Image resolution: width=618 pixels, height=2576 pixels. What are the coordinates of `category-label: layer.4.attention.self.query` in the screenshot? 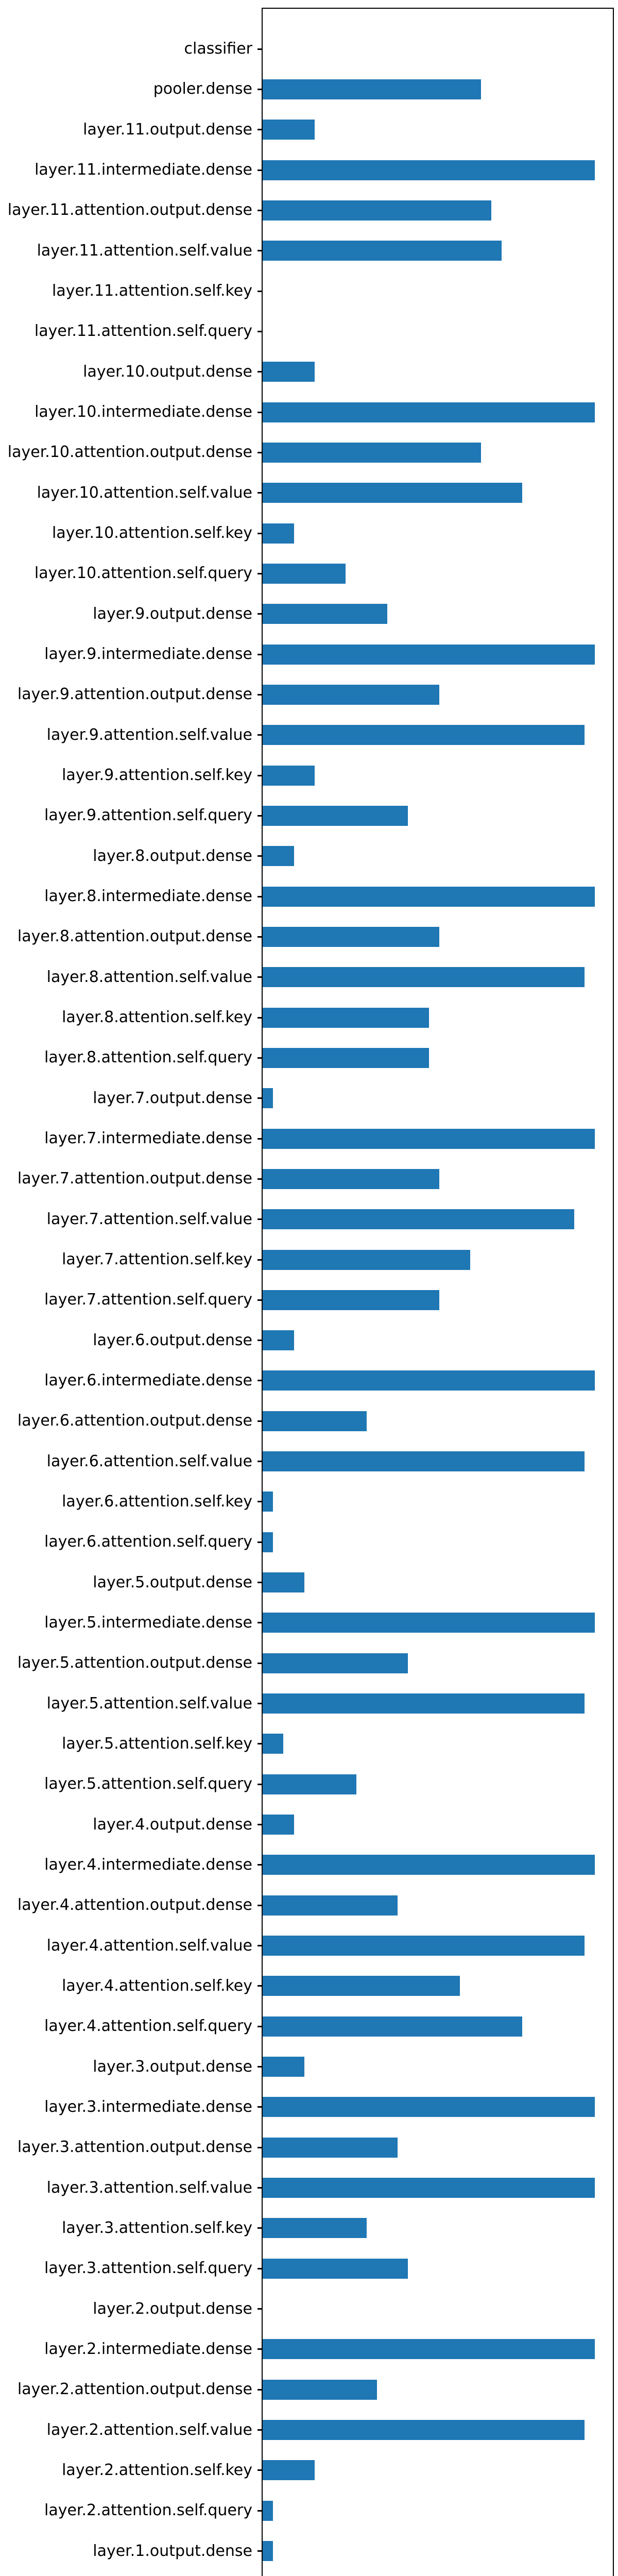 It's located at (148, 2026).